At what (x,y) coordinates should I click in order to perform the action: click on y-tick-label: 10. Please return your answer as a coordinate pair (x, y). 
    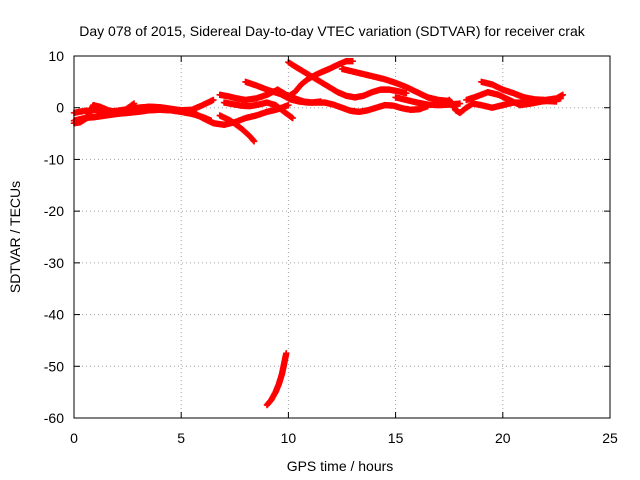
    Looking at the image, I should click on (56, 56).